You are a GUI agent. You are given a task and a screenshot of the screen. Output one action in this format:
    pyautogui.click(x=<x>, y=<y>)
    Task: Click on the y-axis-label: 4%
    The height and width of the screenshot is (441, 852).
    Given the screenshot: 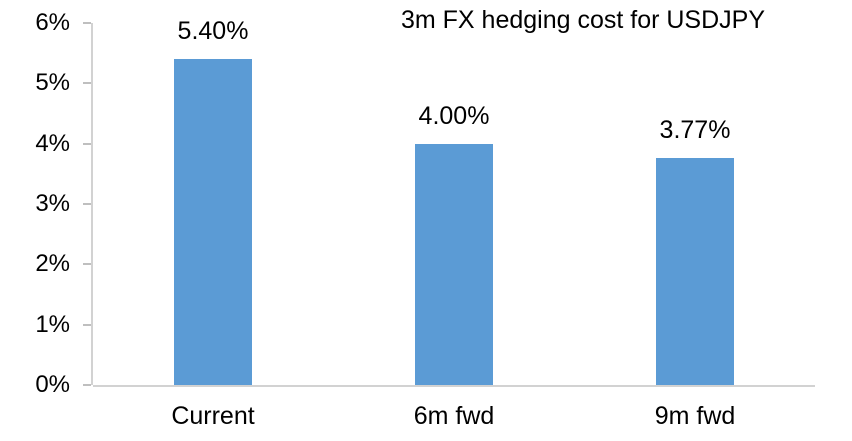 What is the action you would take?
    pyautogui.click(x=52, y=143)
    